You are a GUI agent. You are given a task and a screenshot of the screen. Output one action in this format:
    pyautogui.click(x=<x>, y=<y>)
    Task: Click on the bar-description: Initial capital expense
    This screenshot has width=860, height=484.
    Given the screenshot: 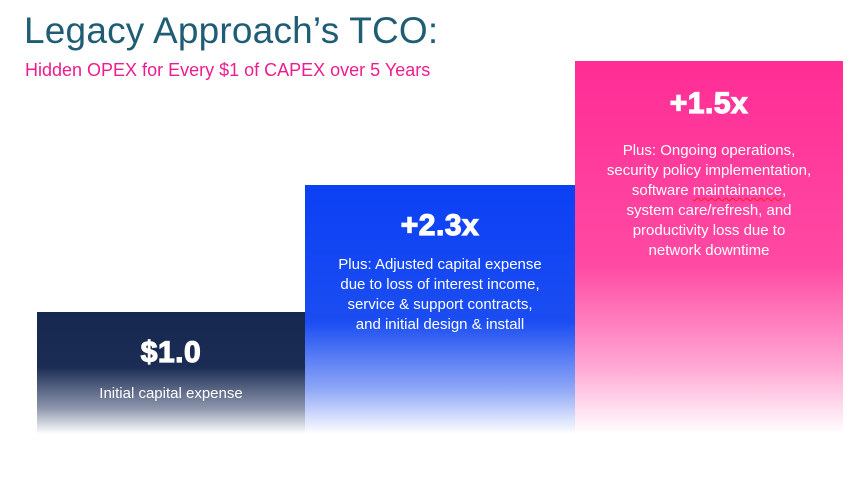 What is the action you would take?
    pyautogui.click(x=171, y=394)
    